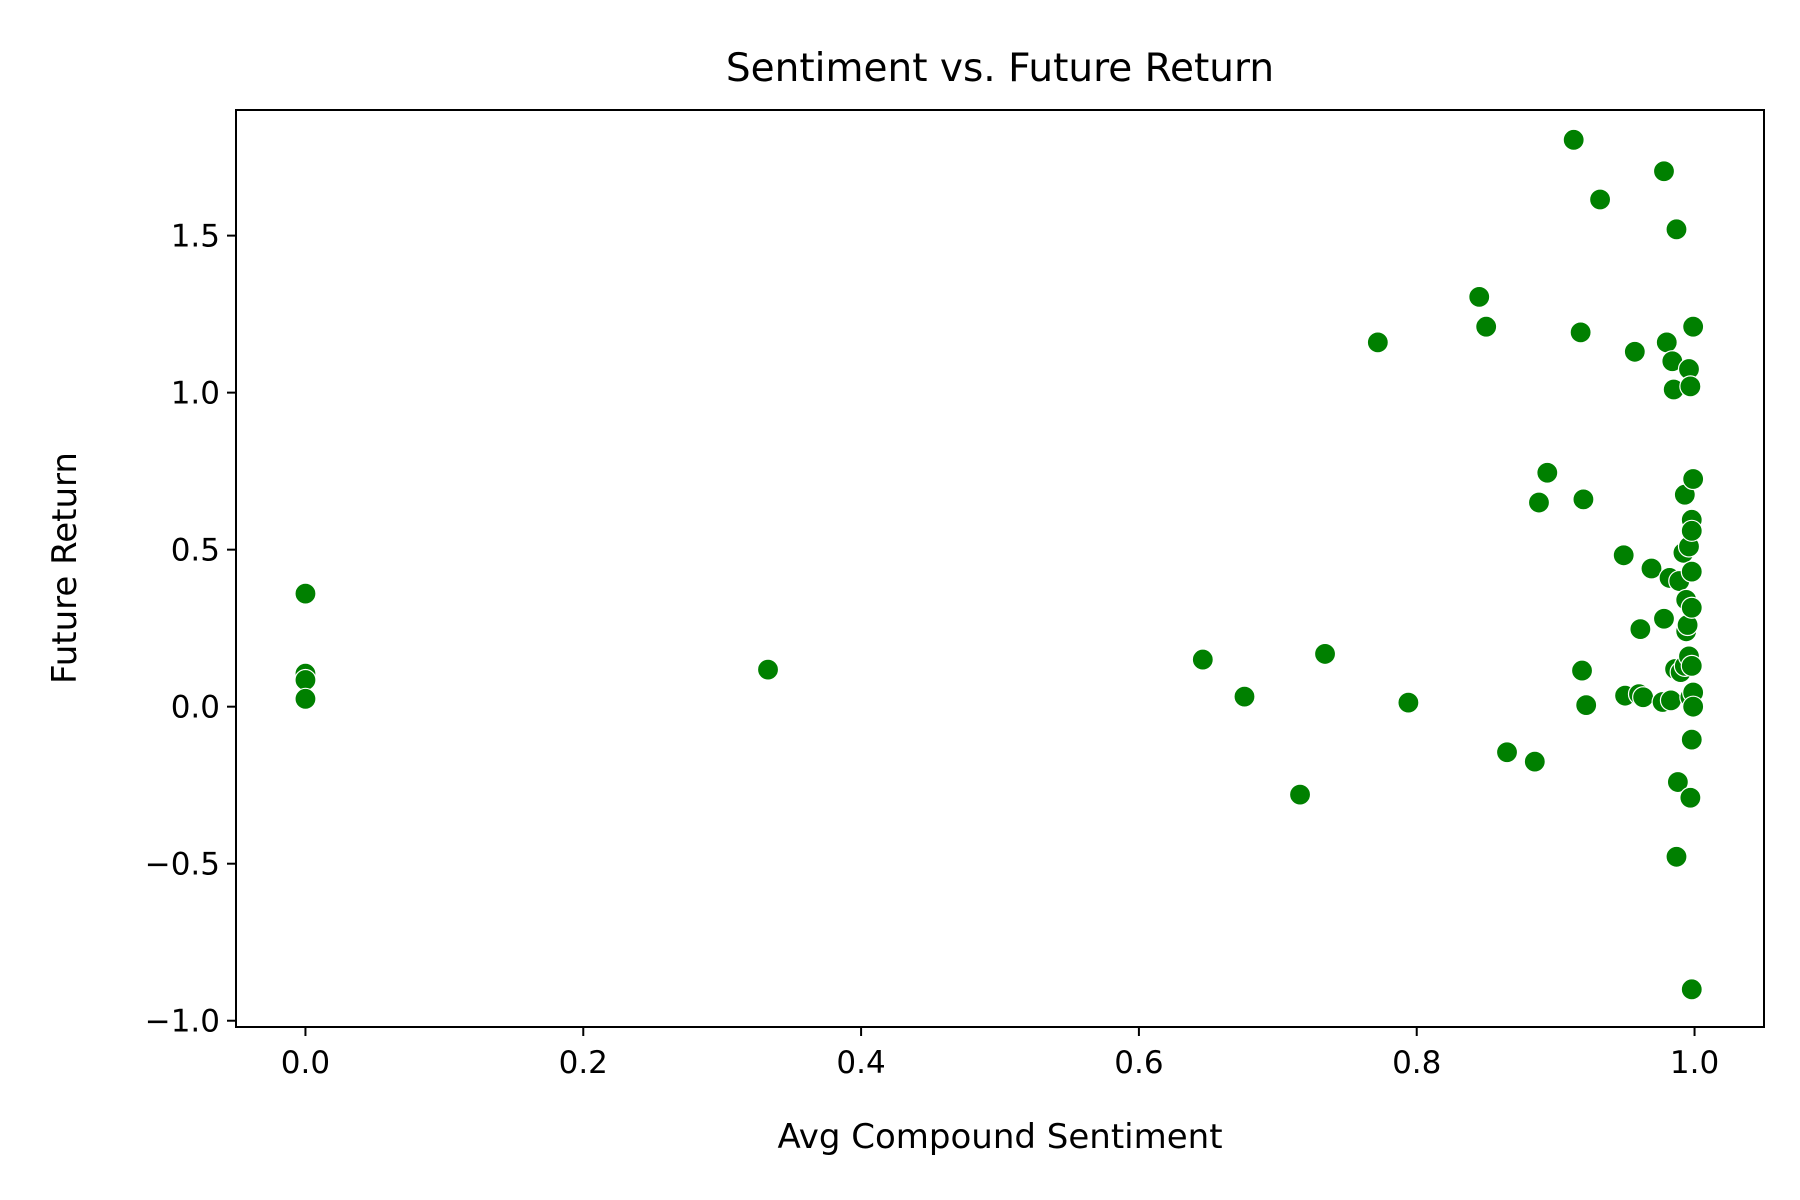 This screenshot has height=1200, width=1800. What do you see at coordinates (1694, 1063) in the screenshot?
I see `x-tick-label: 1.0` at bounding box center [1694, 1063].